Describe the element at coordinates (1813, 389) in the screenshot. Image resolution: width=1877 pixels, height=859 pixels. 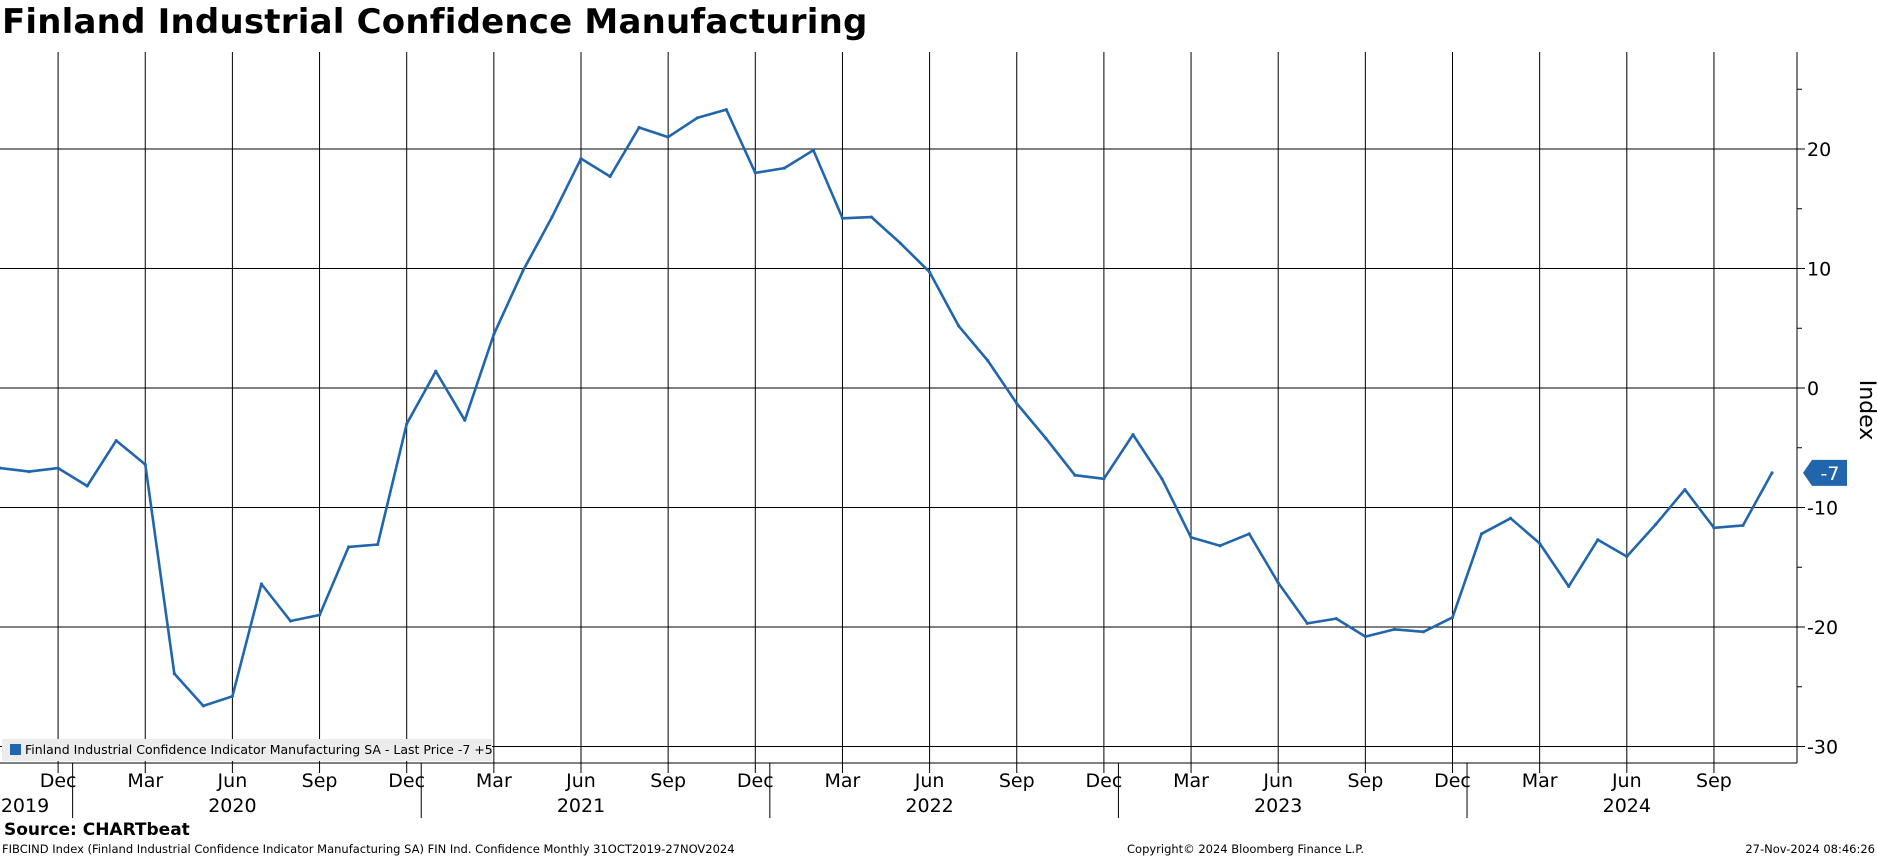
I see `y-tick-label: 0` at that location.